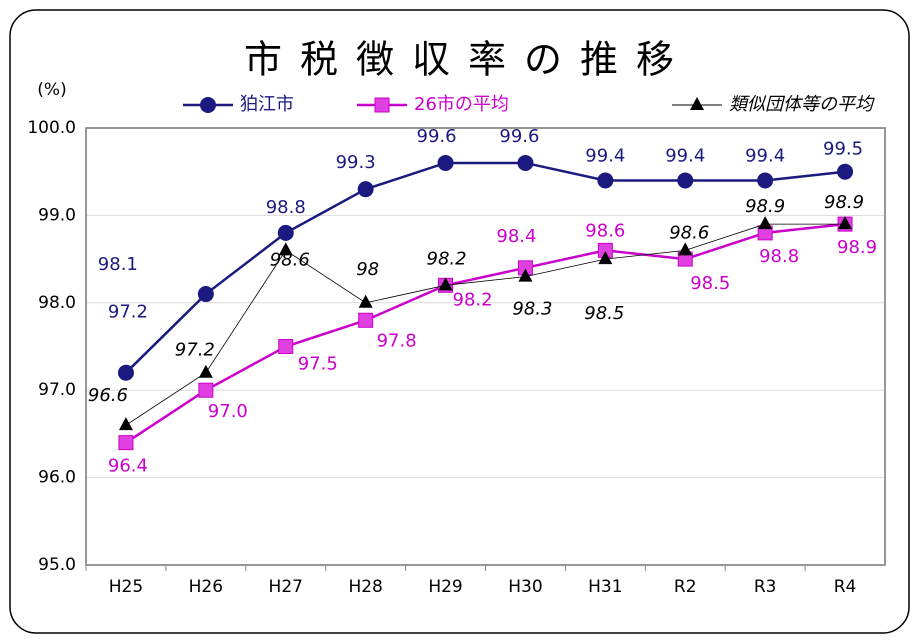 The width and height of the screenshot is (919, 644). Describe the element at coordinates (57, 390) in the screenshot. I see `y-tick-label: 97.0` at that location.